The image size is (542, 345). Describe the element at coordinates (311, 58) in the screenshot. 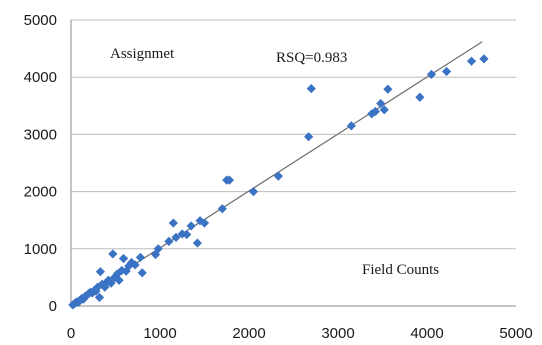

I see `rsq-label: RSQ=0.983` at that location.